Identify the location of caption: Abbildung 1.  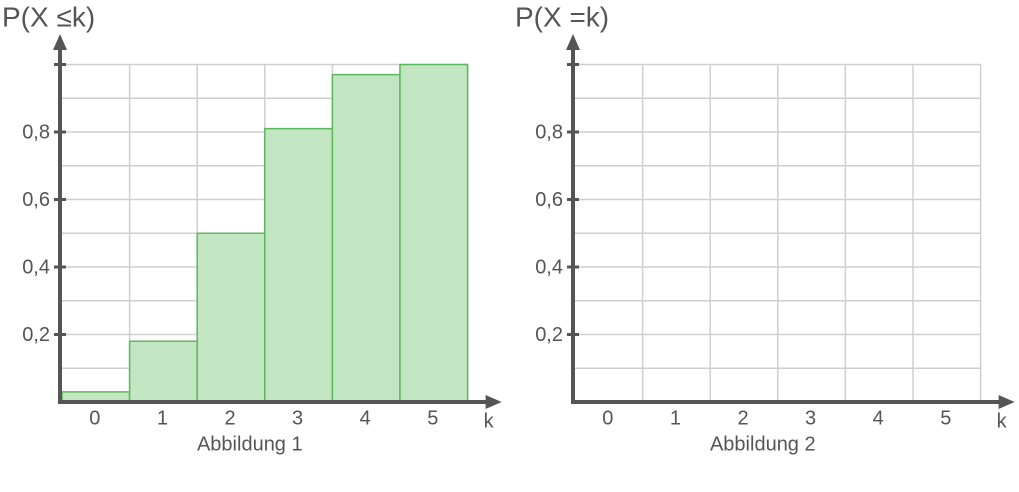
(250, 444).